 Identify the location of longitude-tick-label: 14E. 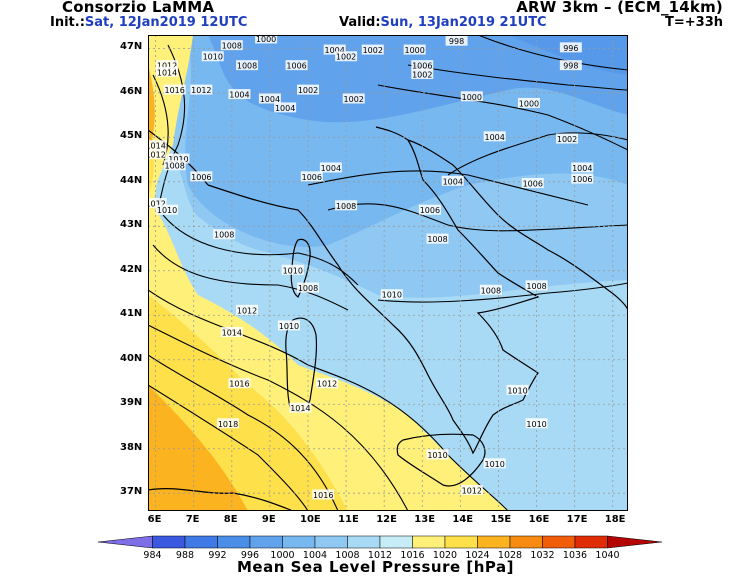
(463, 519).